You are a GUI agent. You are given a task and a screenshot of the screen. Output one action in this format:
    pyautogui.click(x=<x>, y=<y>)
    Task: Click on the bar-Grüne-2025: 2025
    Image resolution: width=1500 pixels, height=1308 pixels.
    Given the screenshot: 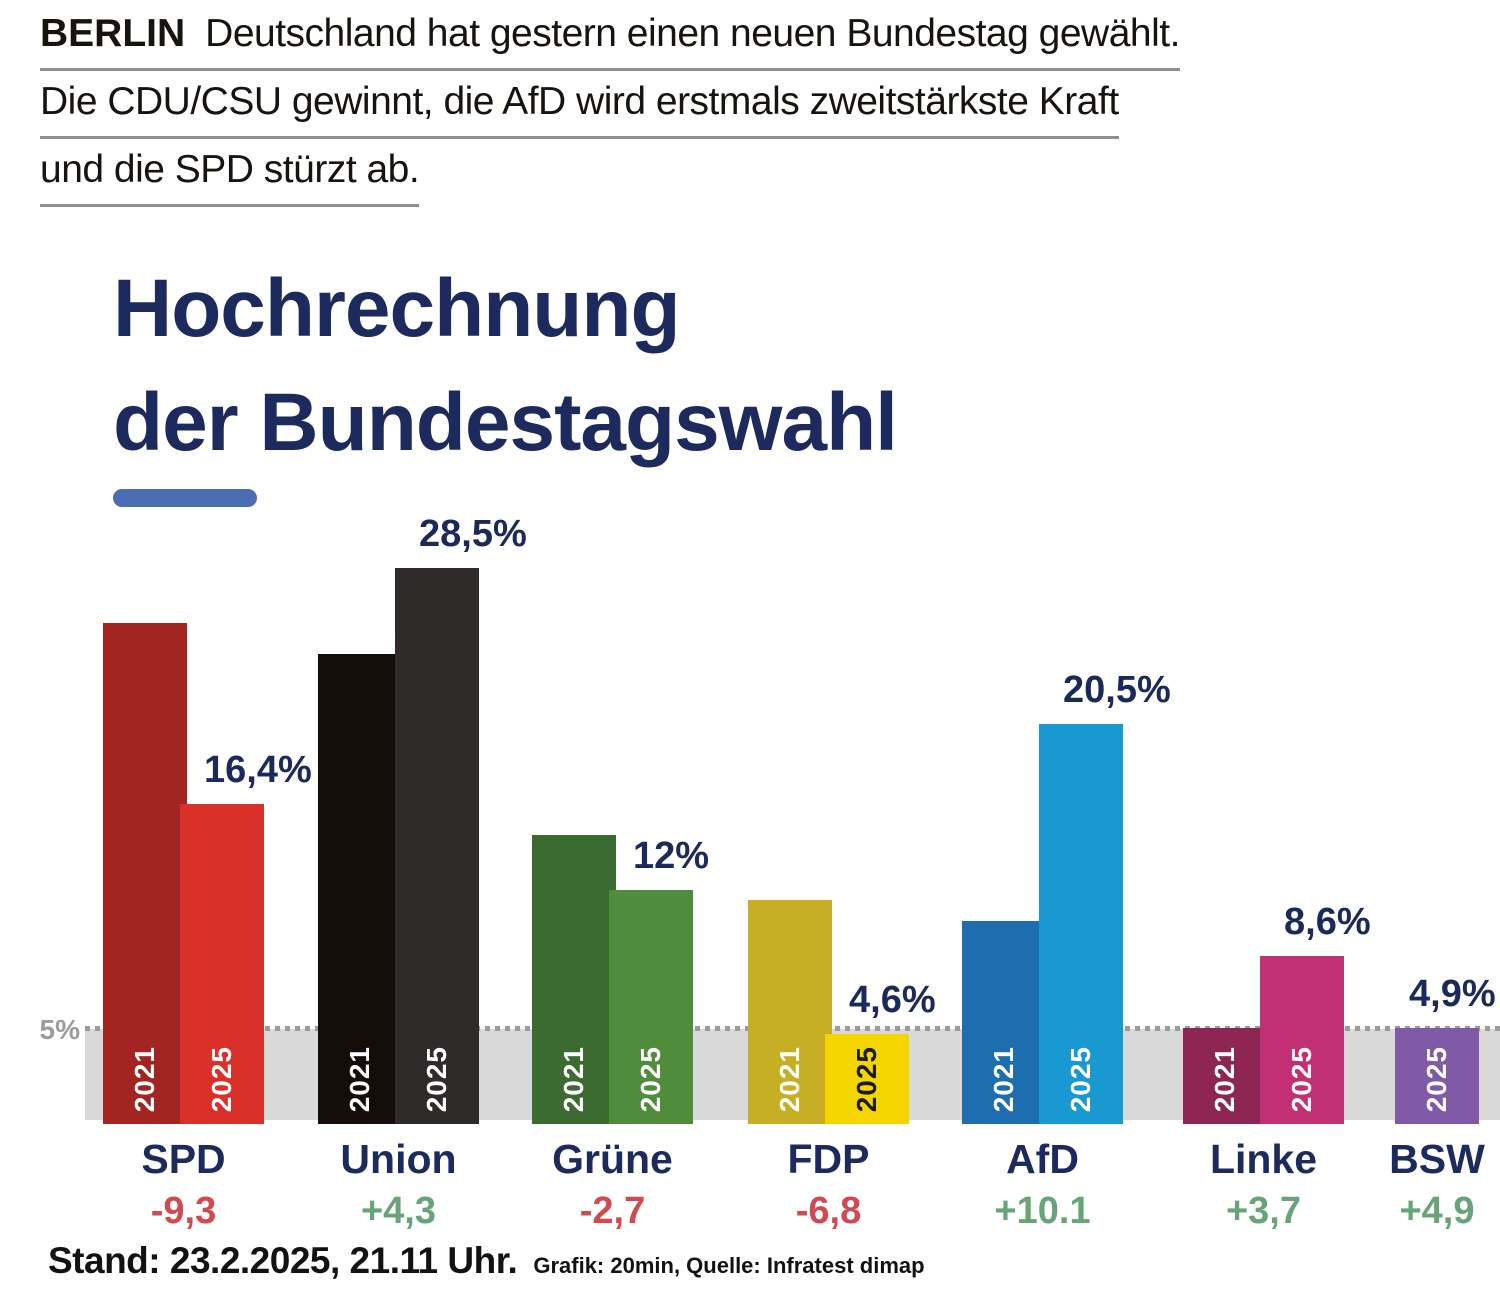 What is the action you would take?
    pyautogui.click(x=651, y=1007)
    